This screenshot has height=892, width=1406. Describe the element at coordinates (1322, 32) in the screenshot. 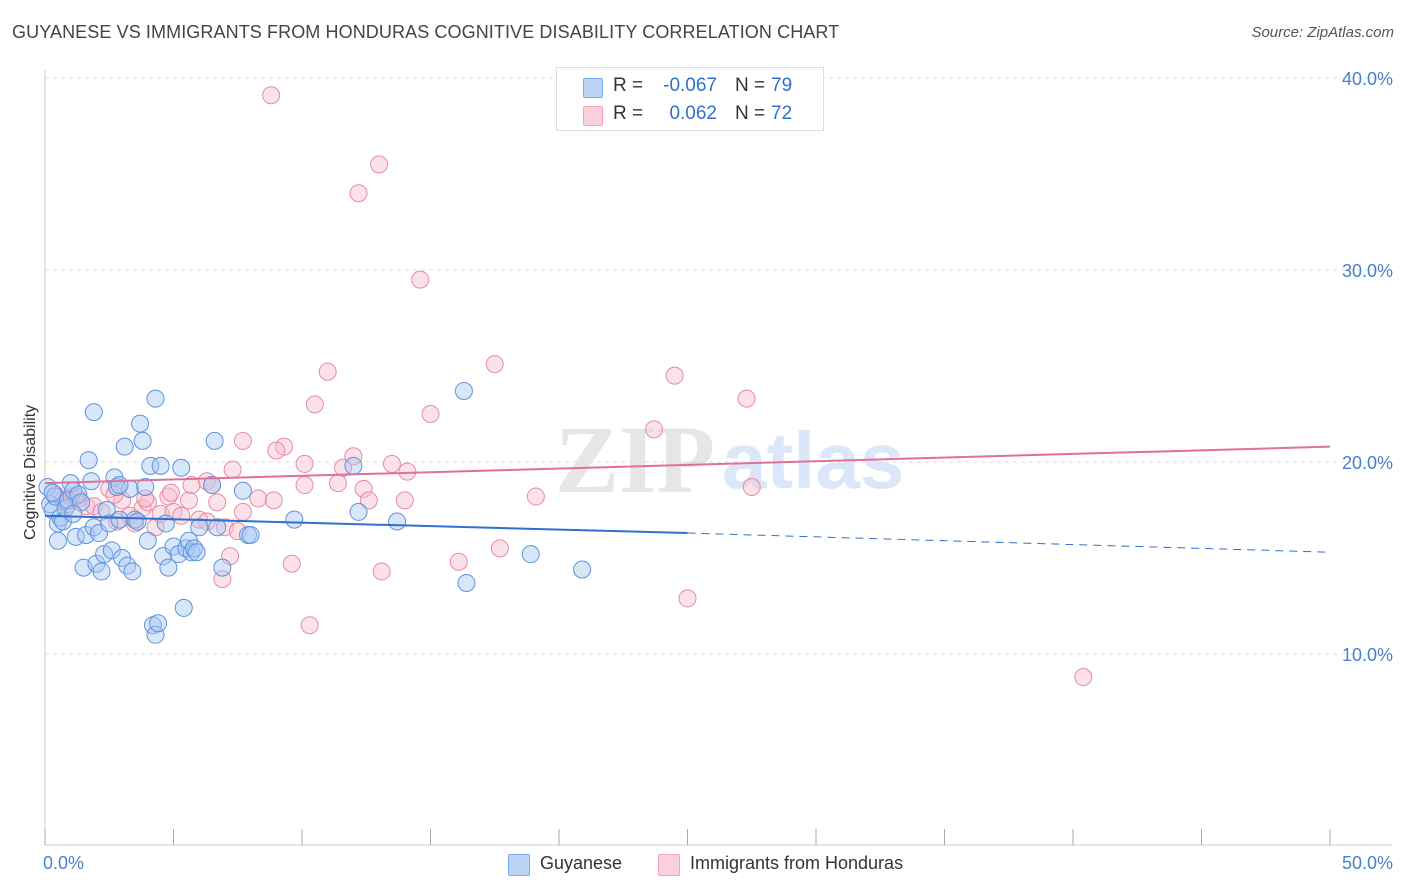

I see `source-label: Source: ZipAtlas.com` at that location.